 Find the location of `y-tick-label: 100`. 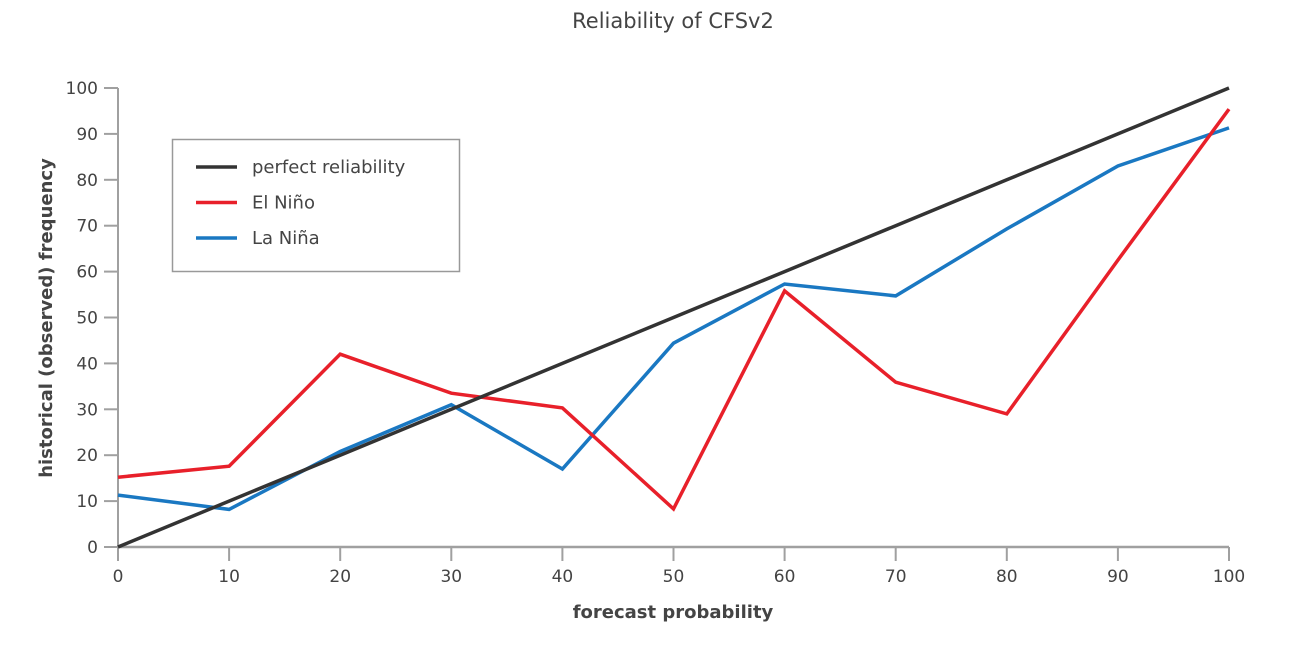

y-tick-label: 100 is located at coordinates (82, 89).